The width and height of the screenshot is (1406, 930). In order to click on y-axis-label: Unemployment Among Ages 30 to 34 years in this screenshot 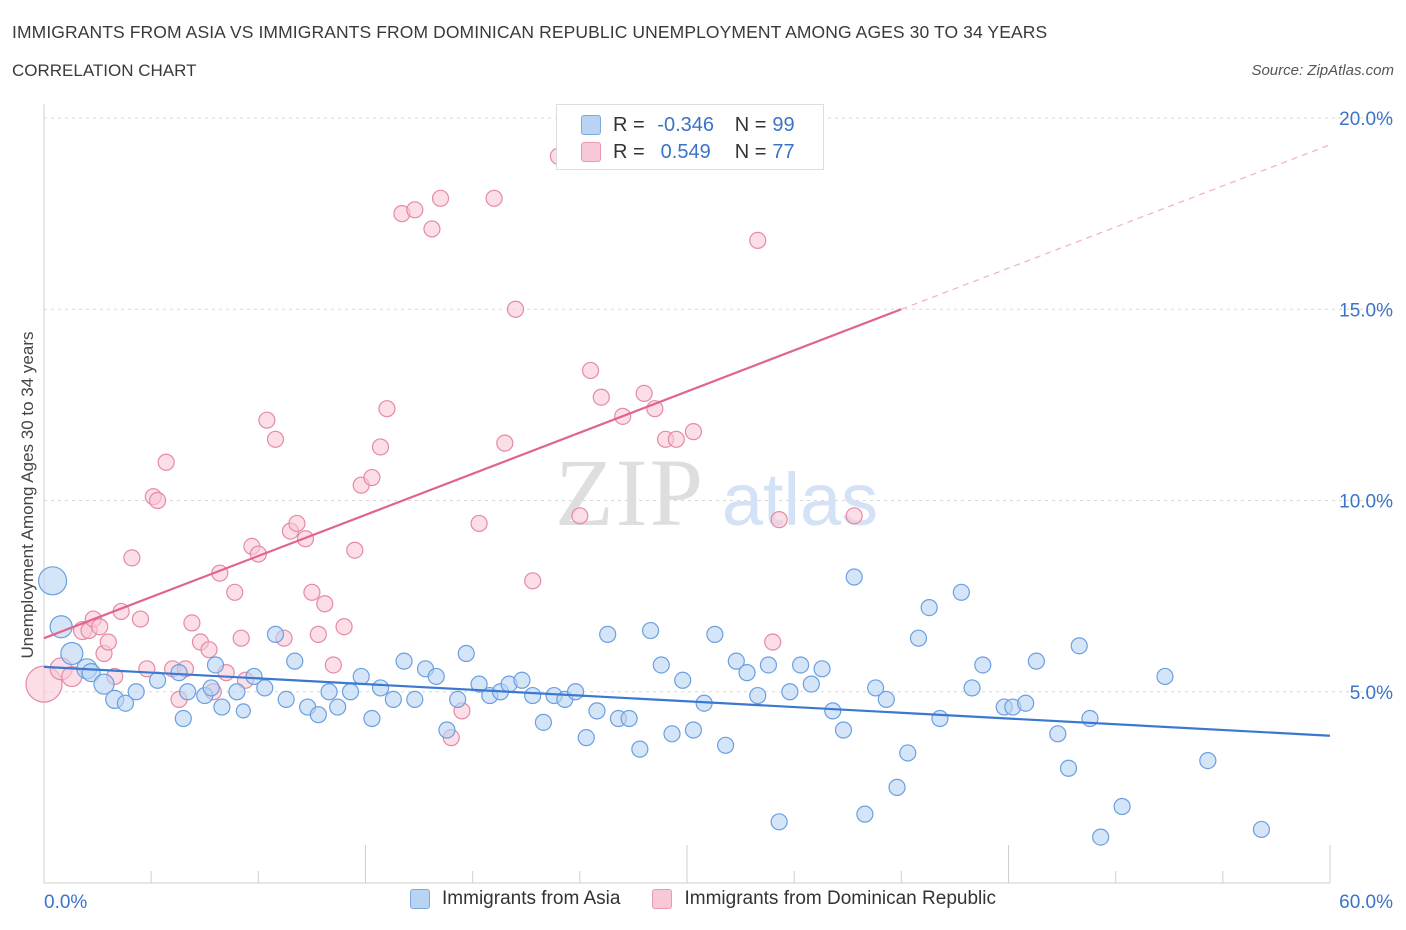, I will do `click(27, 495)`.